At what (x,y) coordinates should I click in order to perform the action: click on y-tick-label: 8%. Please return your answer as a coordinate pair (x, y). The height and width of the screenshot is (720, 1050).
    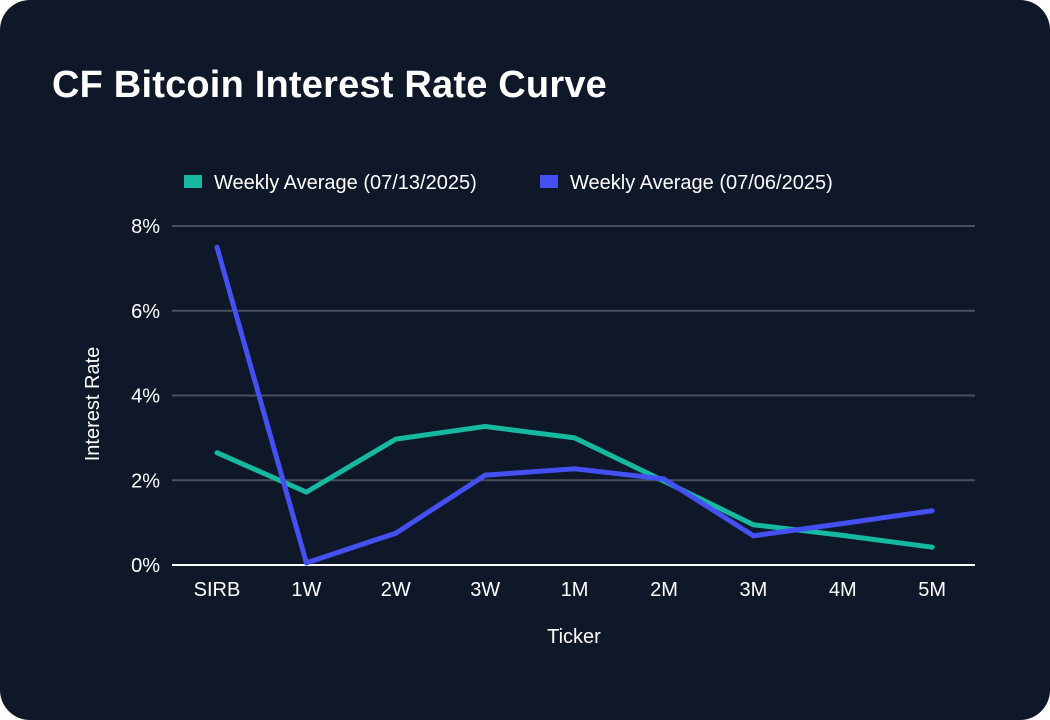
    Looking at the image, I should click on (145, 227).